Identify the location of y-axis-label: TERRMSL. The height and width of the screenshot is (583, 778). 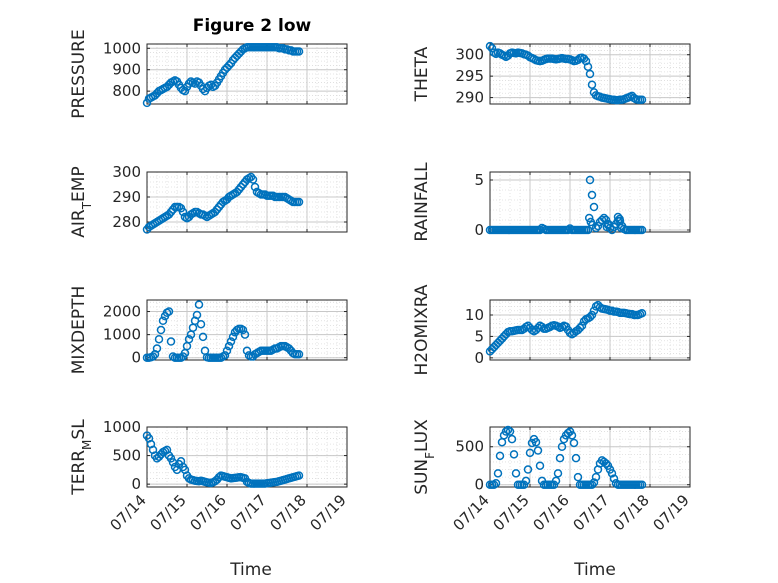
(81, 457).